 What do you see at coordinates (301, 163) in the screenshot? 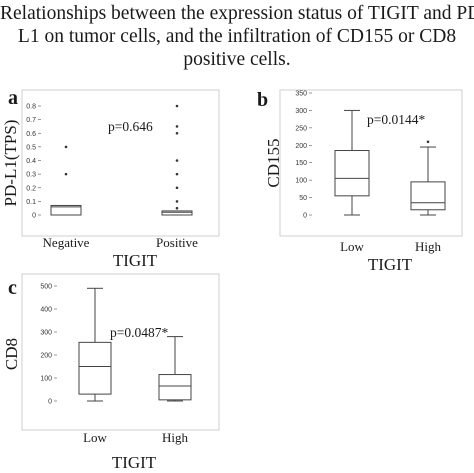
I see `panel-b-y-tick-label: 150` at bounding box center [301, 163].